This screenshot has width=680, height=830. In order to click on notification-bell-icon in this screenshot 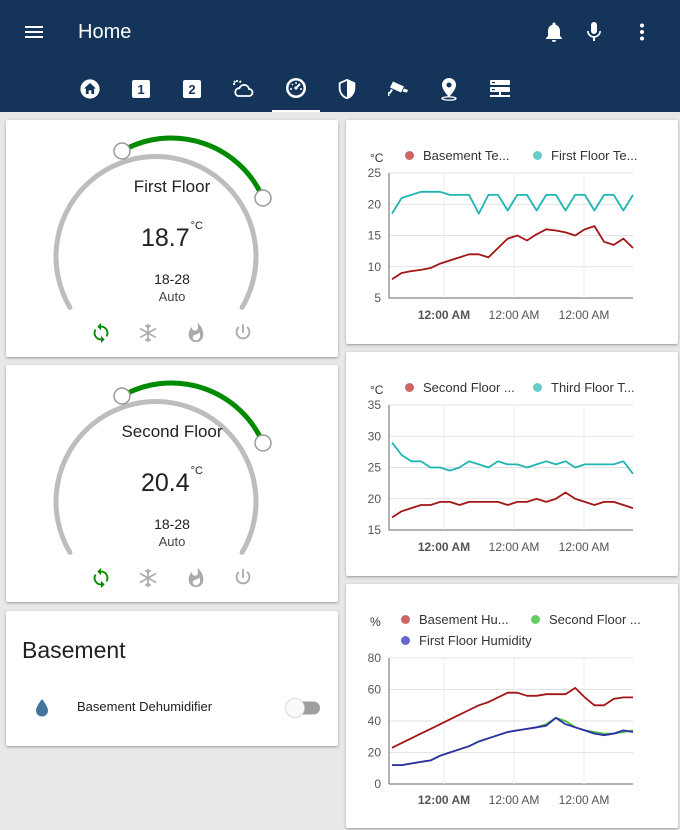, I will do `click(554, 32)`.